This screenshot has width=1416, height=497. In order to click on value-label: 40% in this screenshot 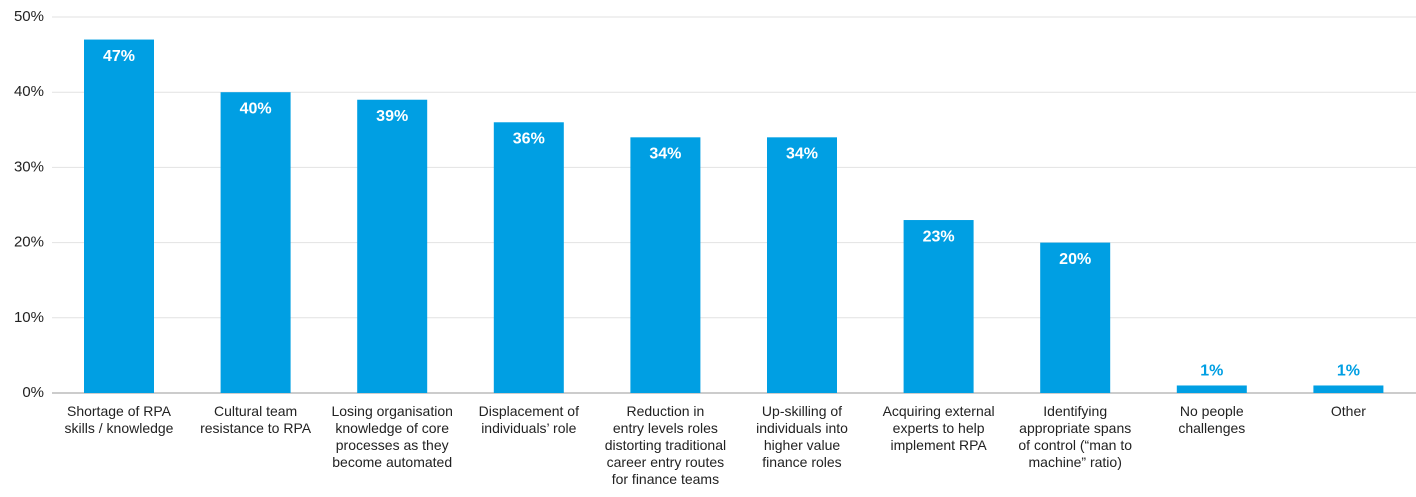, I will do `click(256, 108)`.